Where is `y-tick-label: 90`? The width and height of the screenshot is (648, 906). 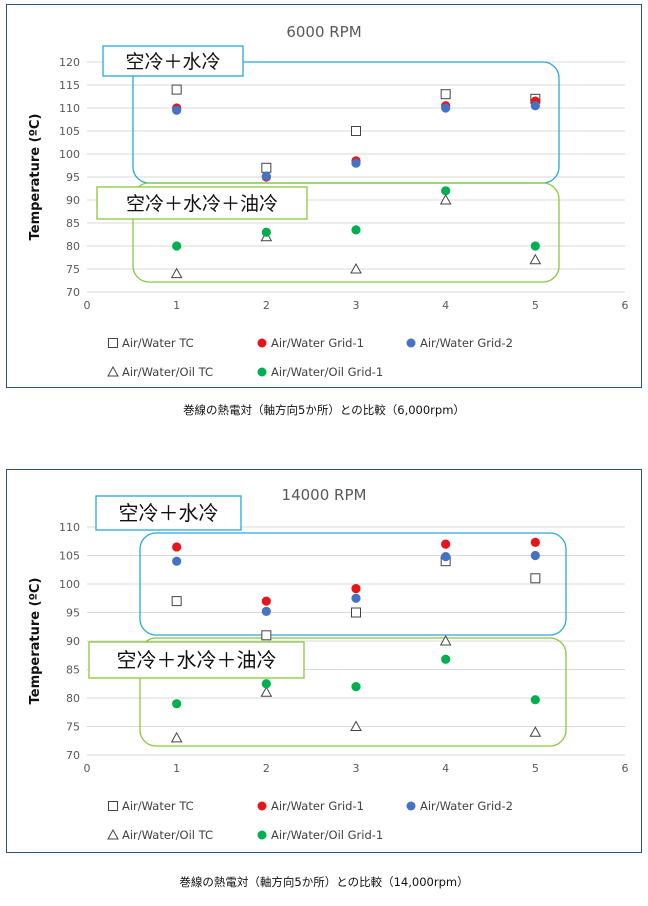 y-tick-label: 90 is located at coordinates (73, 200).